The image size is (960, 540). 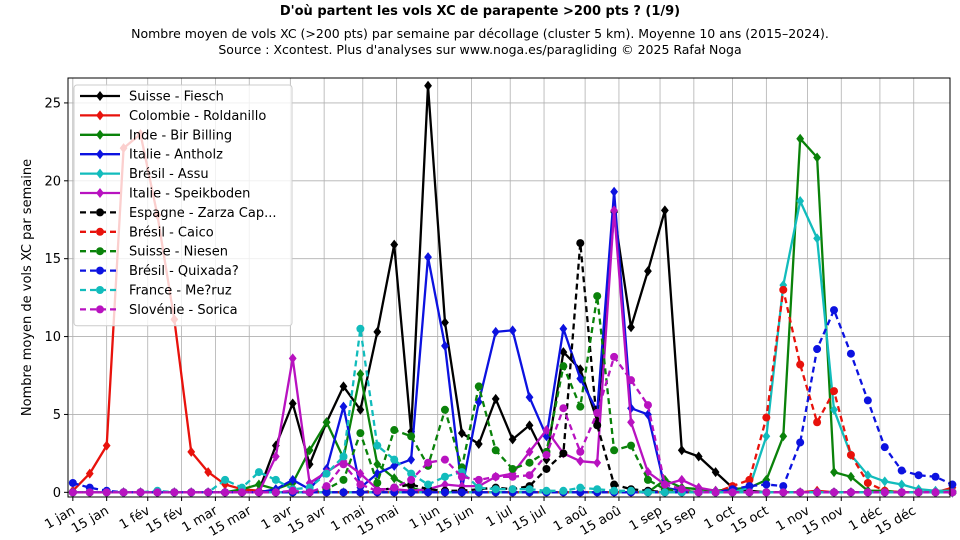 What do you see at coordinates (27, 287) in the screenshot?
I see `y-axis-label: Nombre moyen de vols XC par semaine` at bounding box center [27, 287].